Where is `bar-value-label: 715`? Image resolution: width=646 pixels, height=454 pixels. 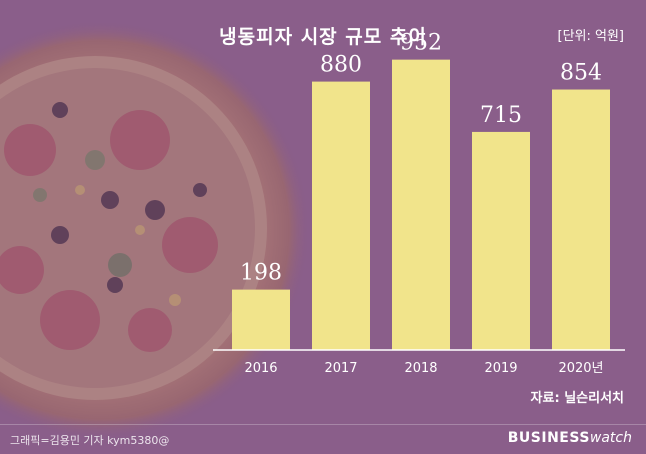 bar-value-label: 715 is located at coordinates (501, 115).